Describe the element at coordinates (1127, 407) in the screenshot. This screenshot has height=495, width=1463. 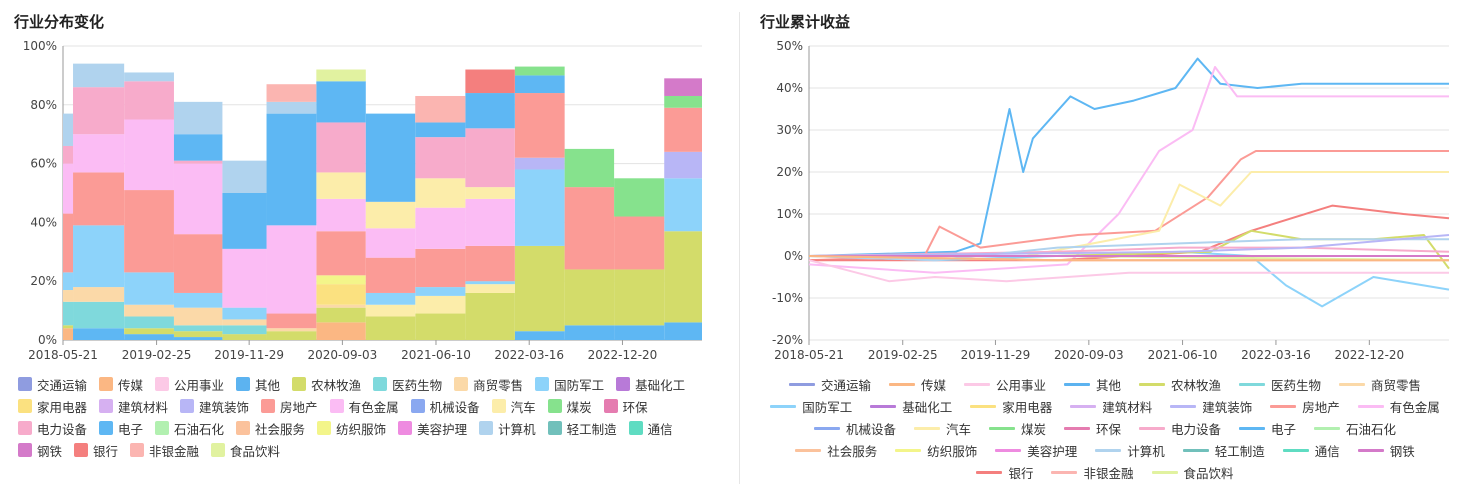
I see `right-legend-label: 建筑材料` at that location.